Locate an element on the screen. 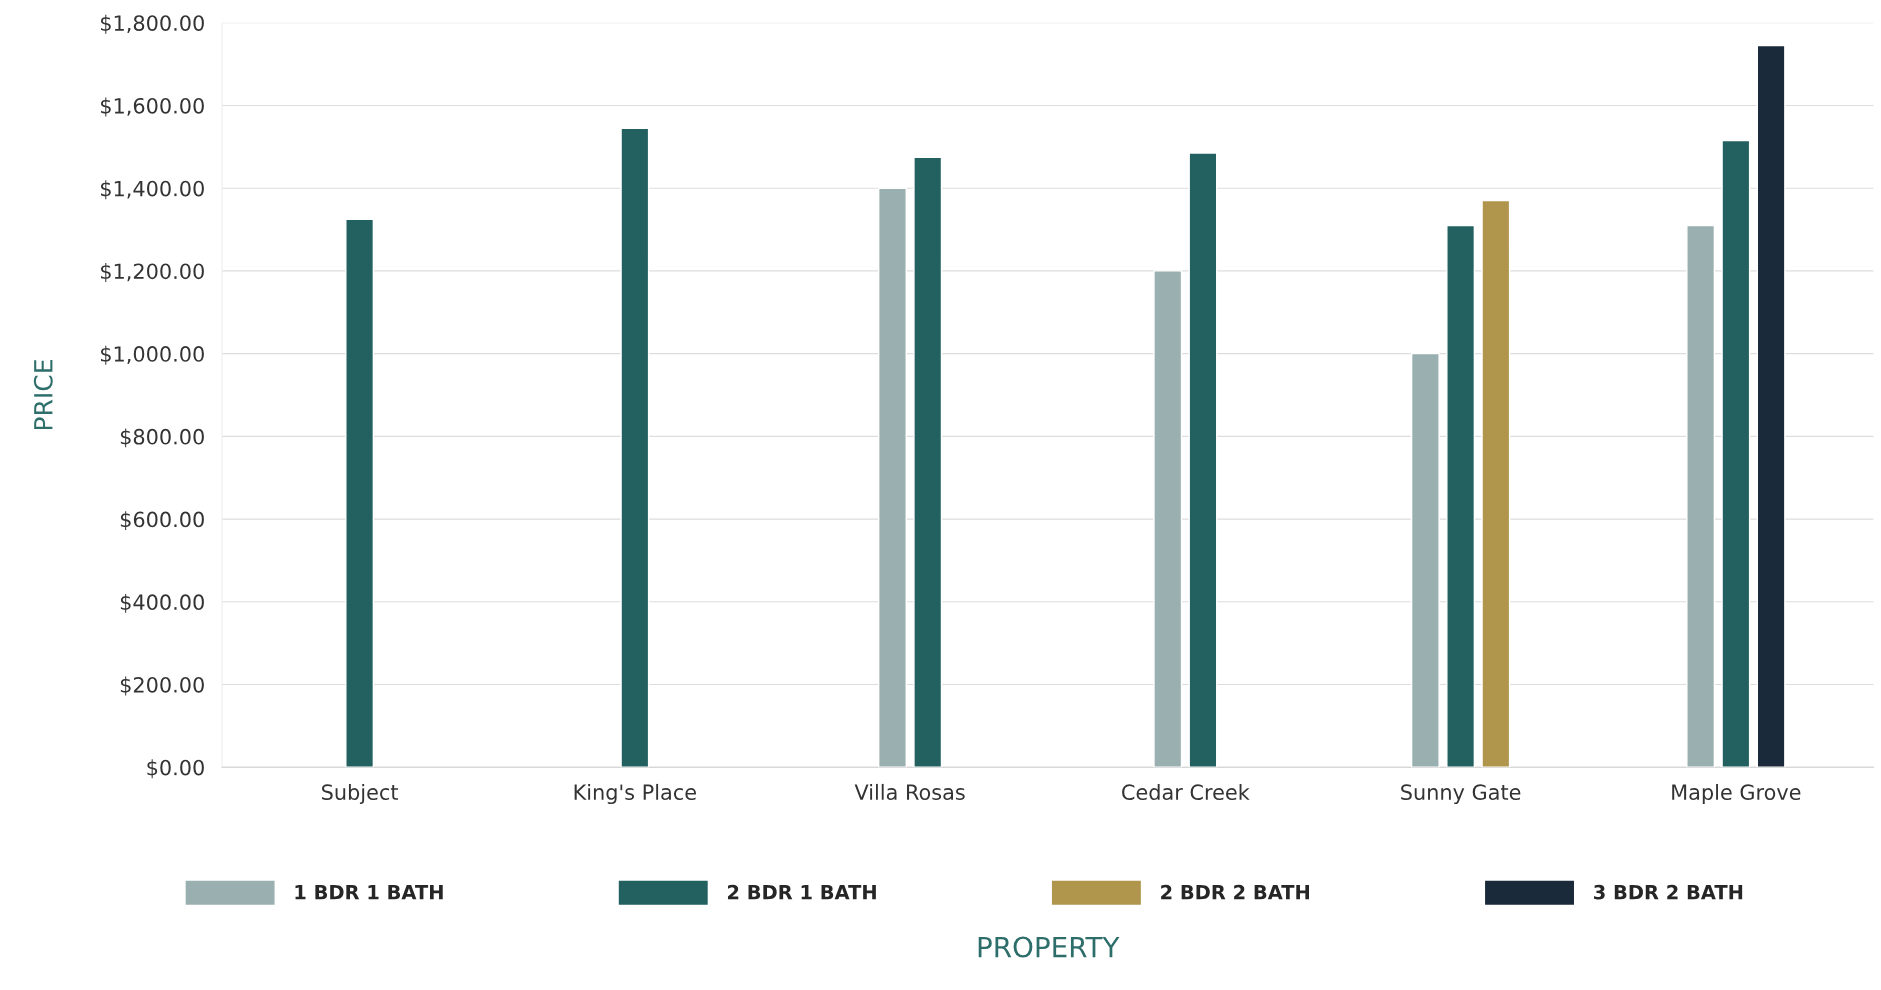 The image size is (1881, 990). y-tick-label: $1,400.00 is located at coordinates (152, 190).